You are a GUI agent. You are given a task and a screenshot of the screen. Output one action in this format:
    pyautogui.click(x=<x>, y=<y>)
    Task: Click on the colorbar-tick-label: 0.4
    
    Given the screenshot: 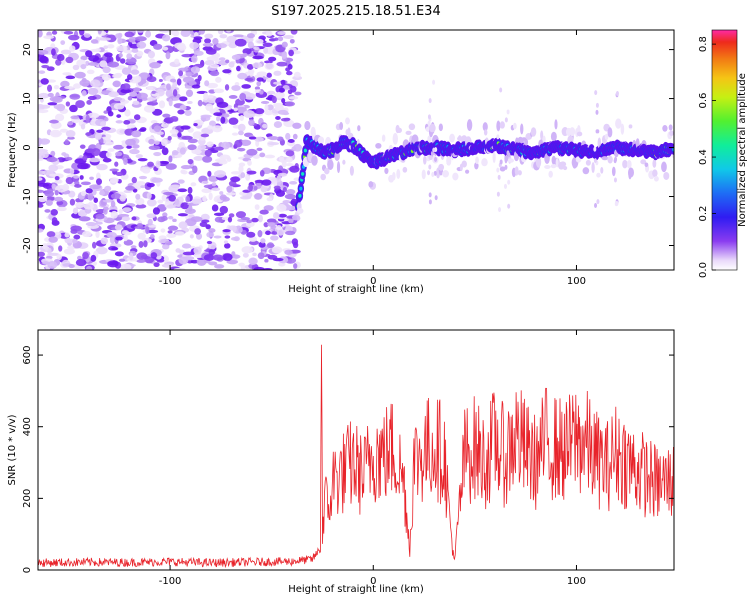 What is the action you would take?
    pyautogui.click(x=703, y=157)
    